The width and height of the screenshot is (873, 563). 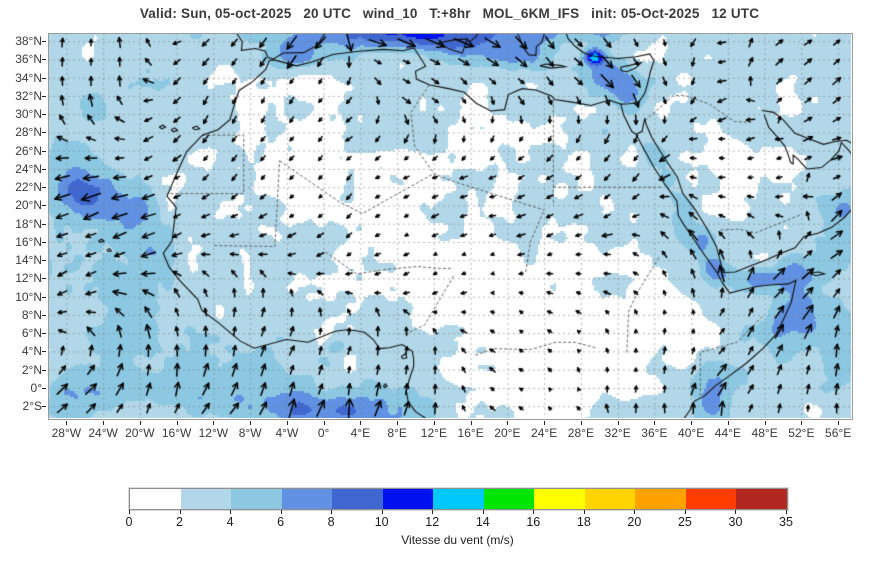 I want to click on colorbar-tick-label: 8, so click(x=331, y=522).